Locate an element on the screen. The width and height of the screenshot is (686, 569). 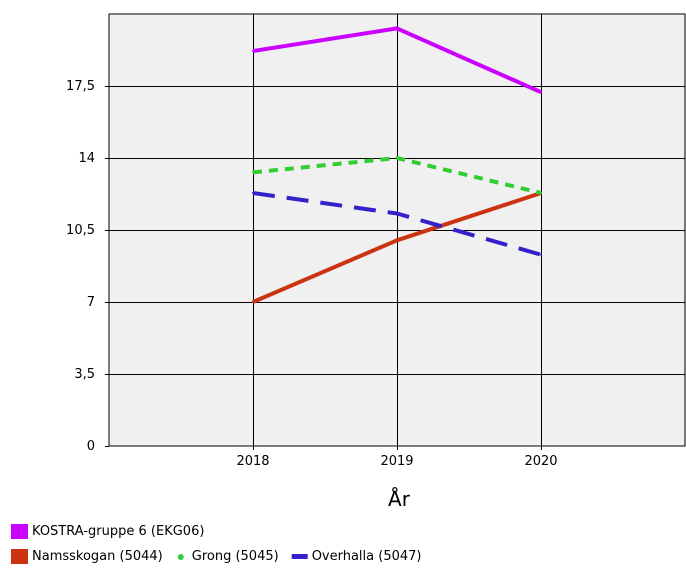
legend-label-2: Grong (5045) is located at coordinates (235, 556).